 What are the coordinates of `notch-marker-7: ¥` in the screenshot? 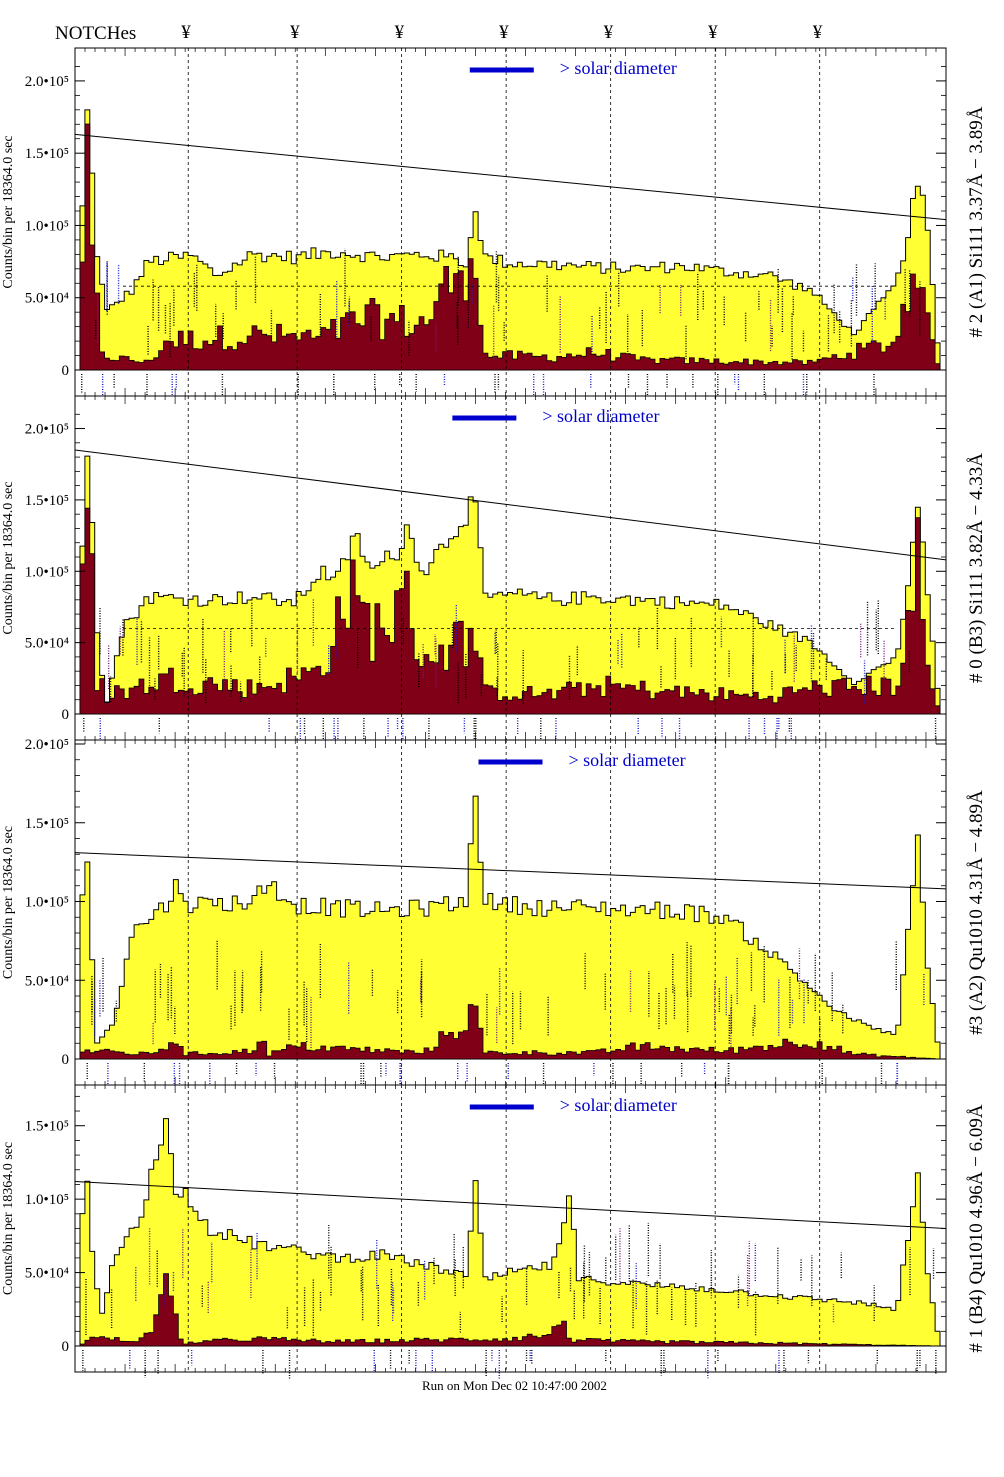 It's located at (818, 32).